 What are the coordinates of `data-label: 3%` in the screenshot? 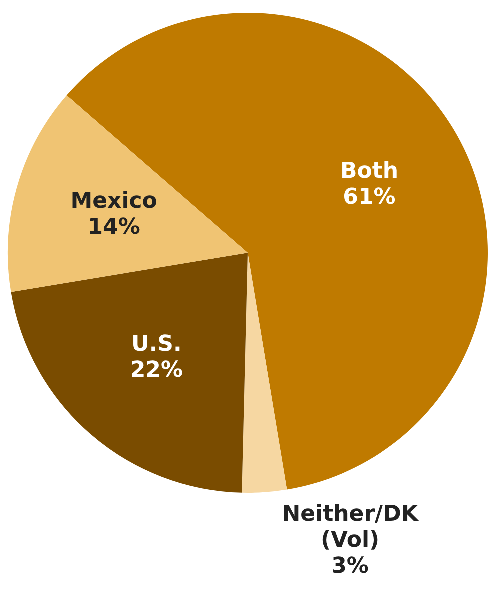 It's located at (350, 567).